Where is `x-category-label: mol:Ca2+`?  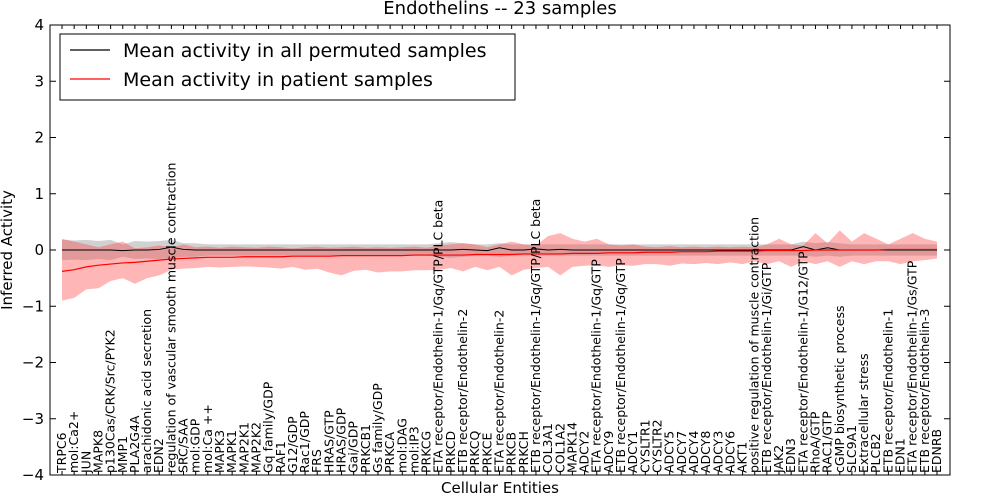
x-category-label: mol:Ca2+ is located at coordinates (73, 442).